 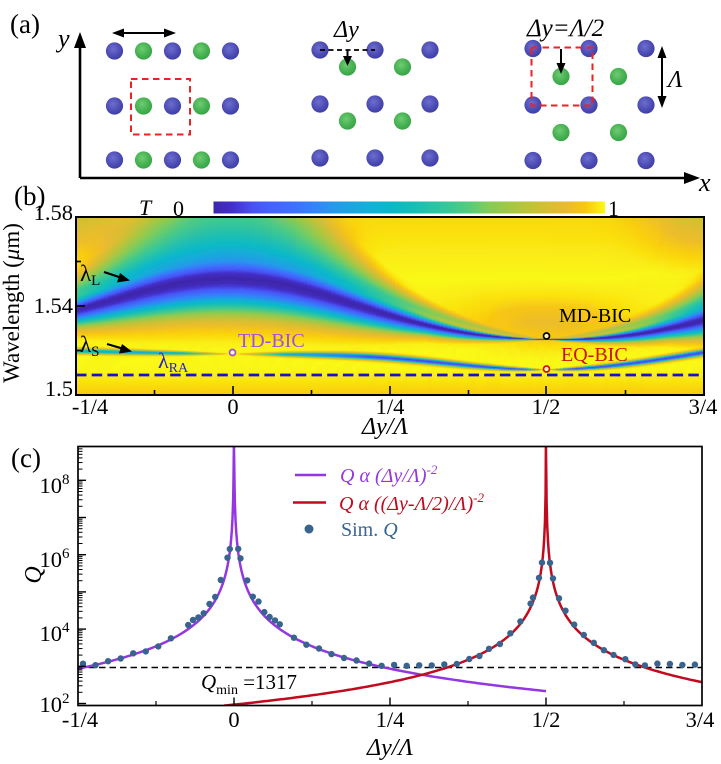 What do you see at coordinates (594, 355) in the screenshot?
I see `svg-text: EQ-BIC` at bounding box center [594, 355].